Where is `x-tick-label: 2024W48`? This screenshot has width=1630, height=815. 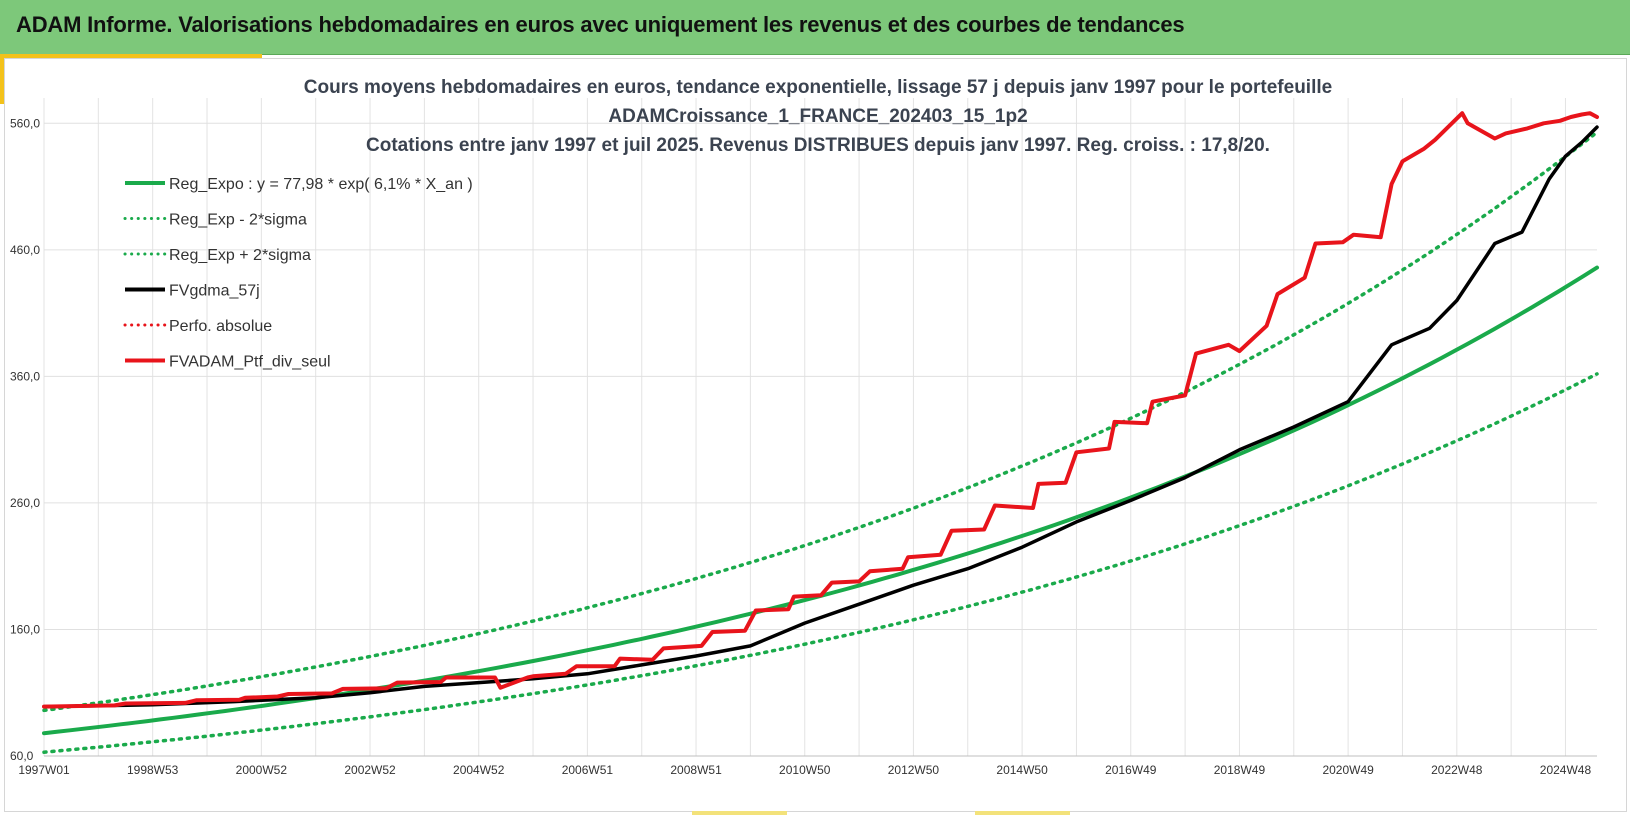
x-tick-label: 2024W48 is located at coordinates (1566, 770).